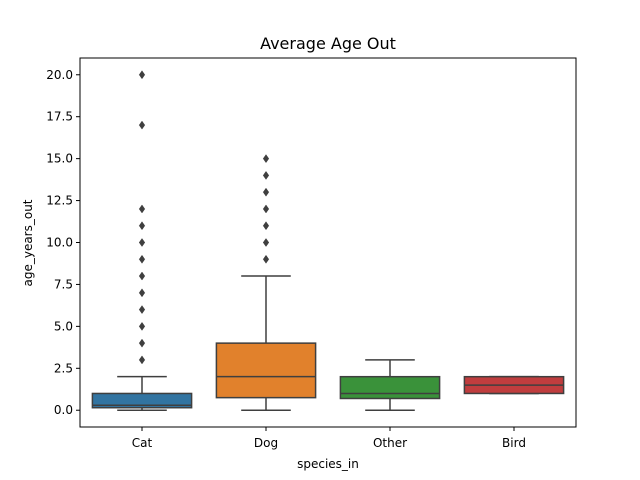 This screenshot has width=640, height=480. I want to click on y-tick-label: 10.0, so click(59, 243).